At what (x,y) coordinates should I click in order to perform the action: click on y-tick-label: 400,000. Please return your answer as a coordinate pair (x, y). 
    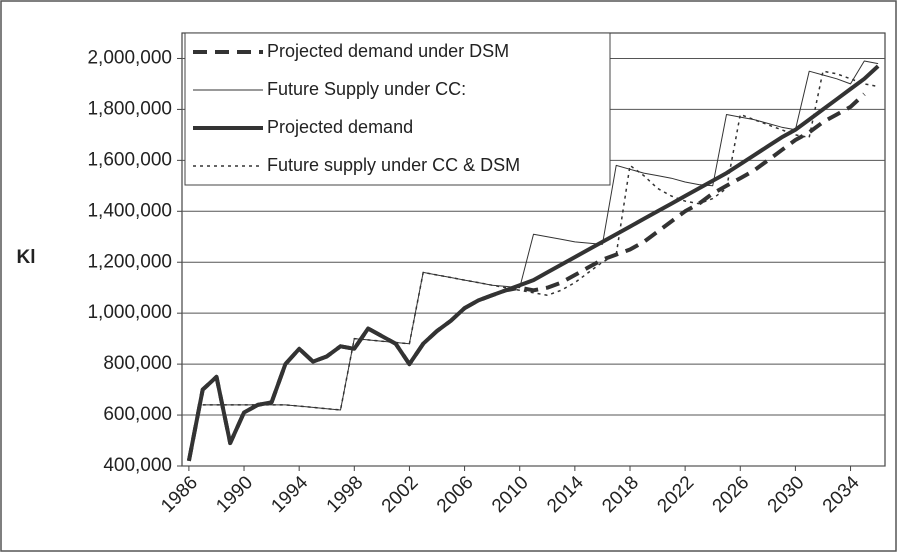
    Looking at the image, I should click on (137, 465).